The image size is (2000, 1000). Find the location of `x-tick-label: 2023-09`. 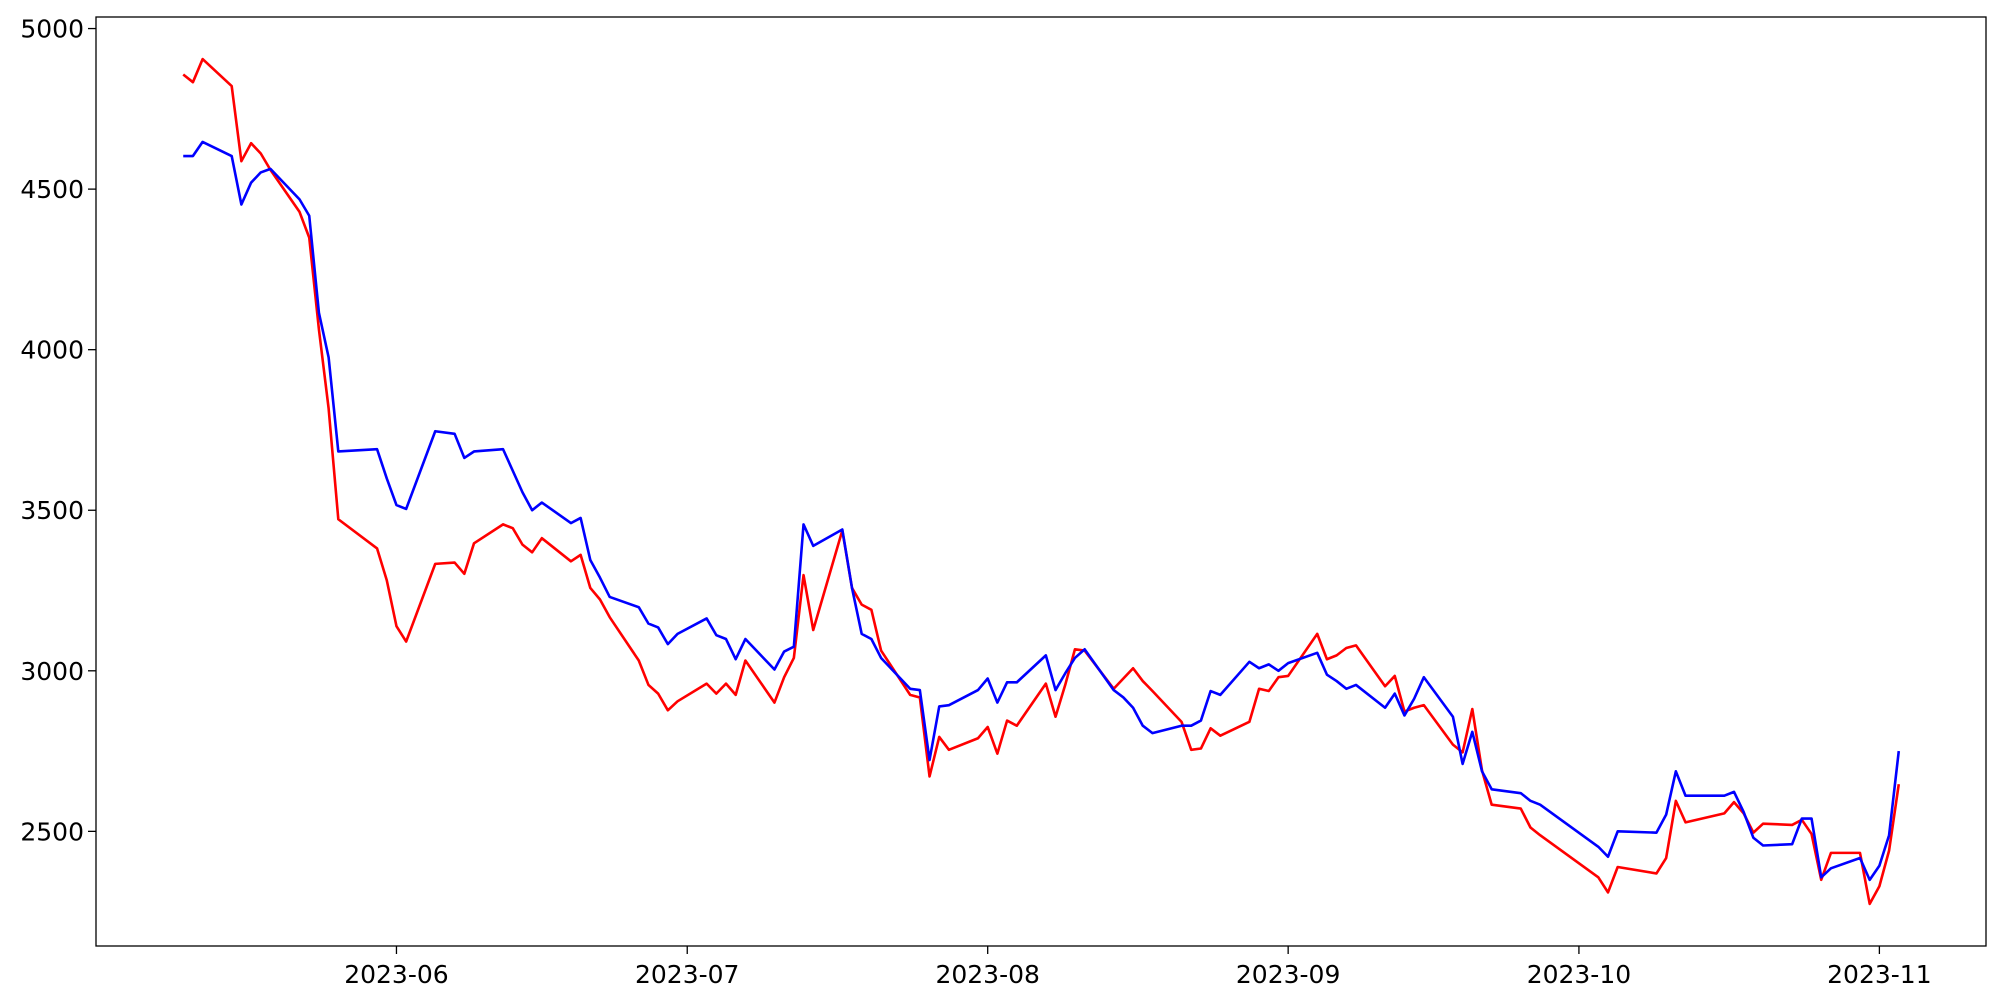

x-tick-label: 2023-09 is located at coordinates (1288, 974).